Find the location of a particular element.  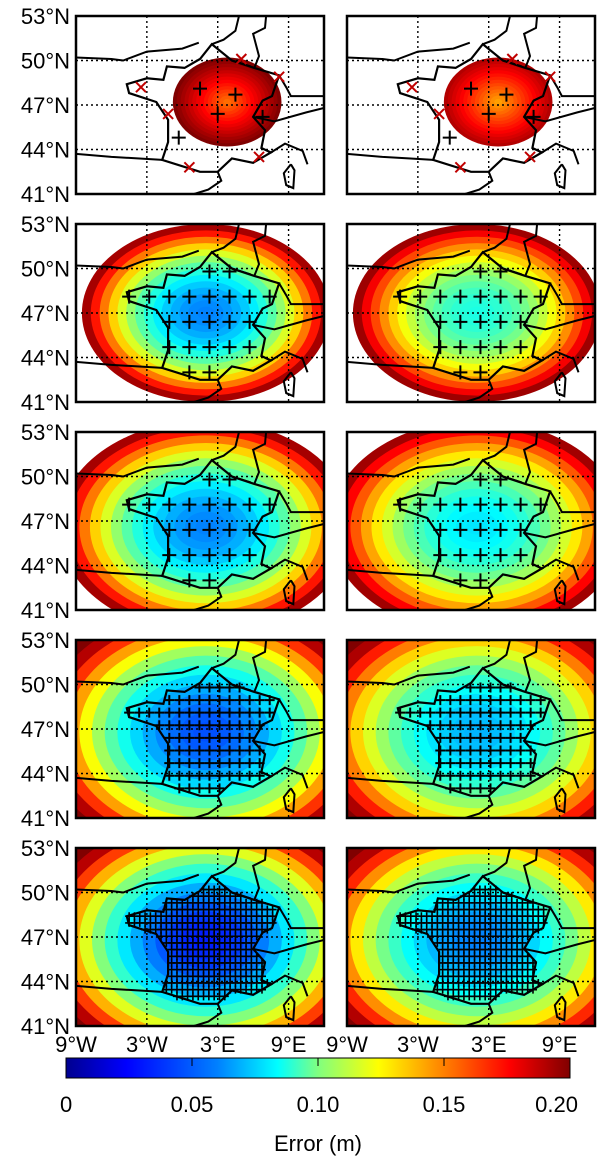

latitude-tick-label: 47°N is located at coordinates (45, 729).